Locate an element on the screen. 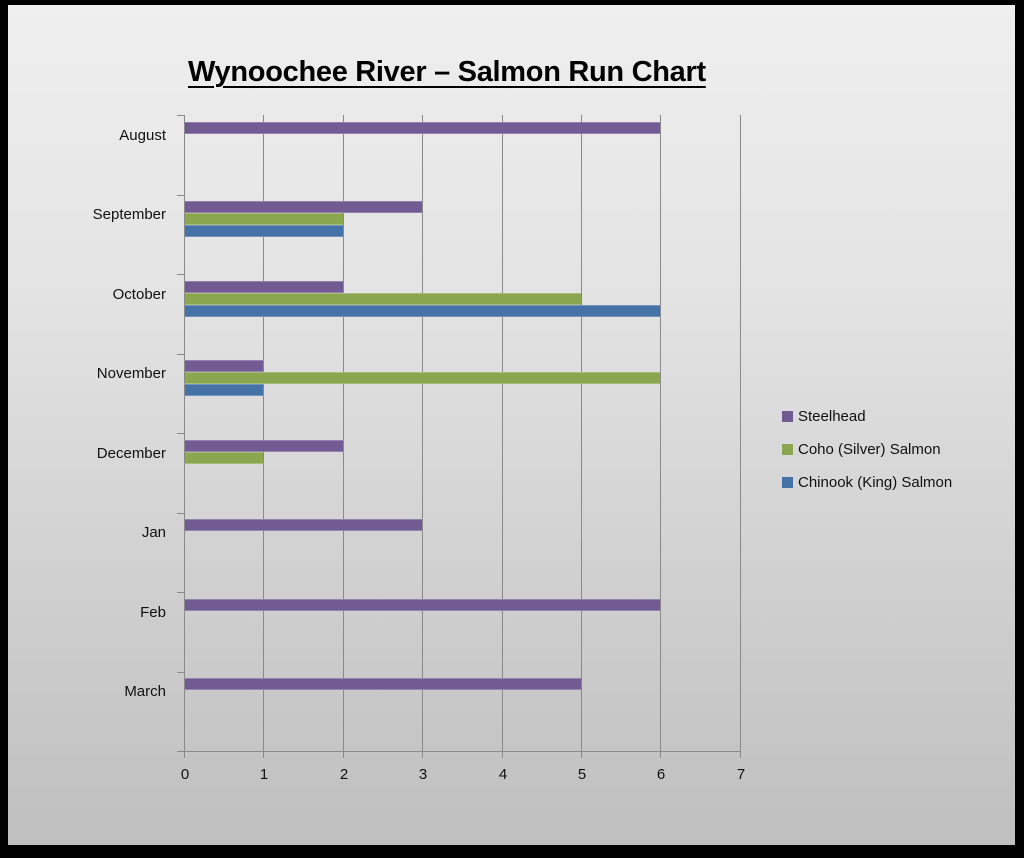 The width and height of the screenshot is (1024, 858). x-tick-label: 4 is located at coordinates (503, 774).